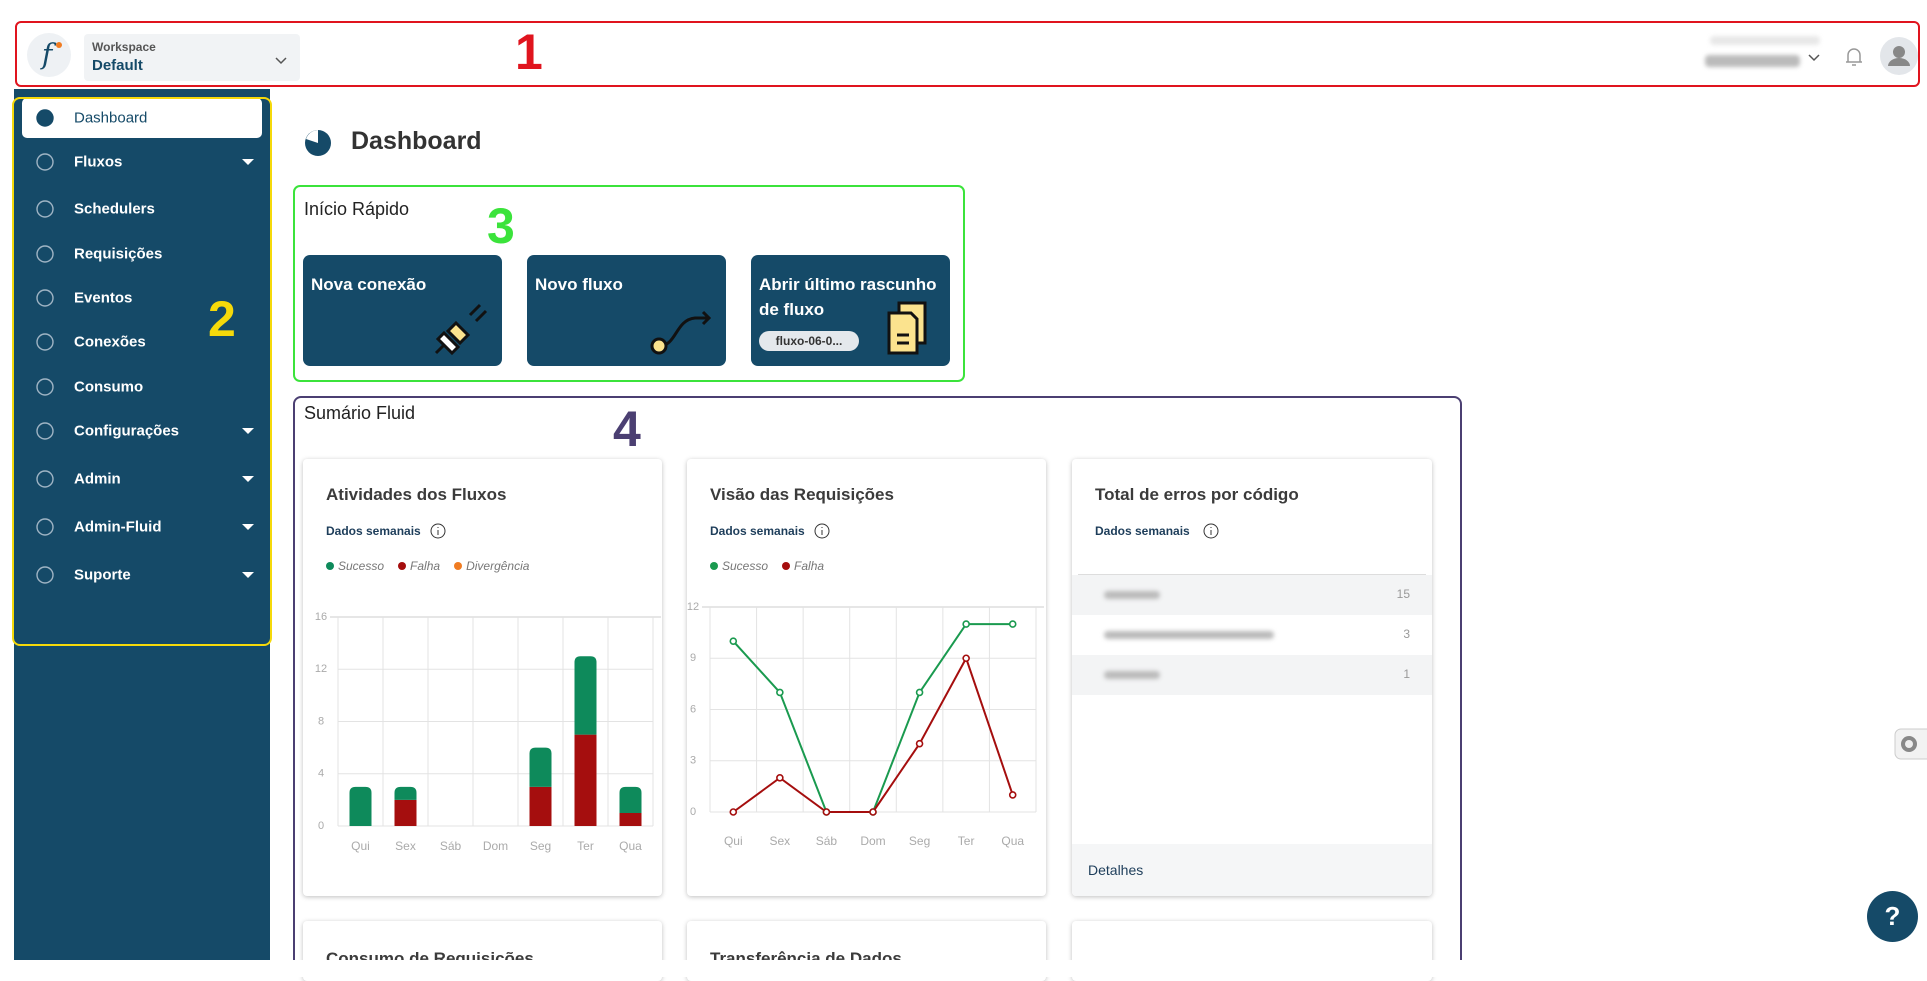 Image resolution: width=1927 pixels, height=981 pixels. I want to click on nav-label: Admin, so click(97, 479).